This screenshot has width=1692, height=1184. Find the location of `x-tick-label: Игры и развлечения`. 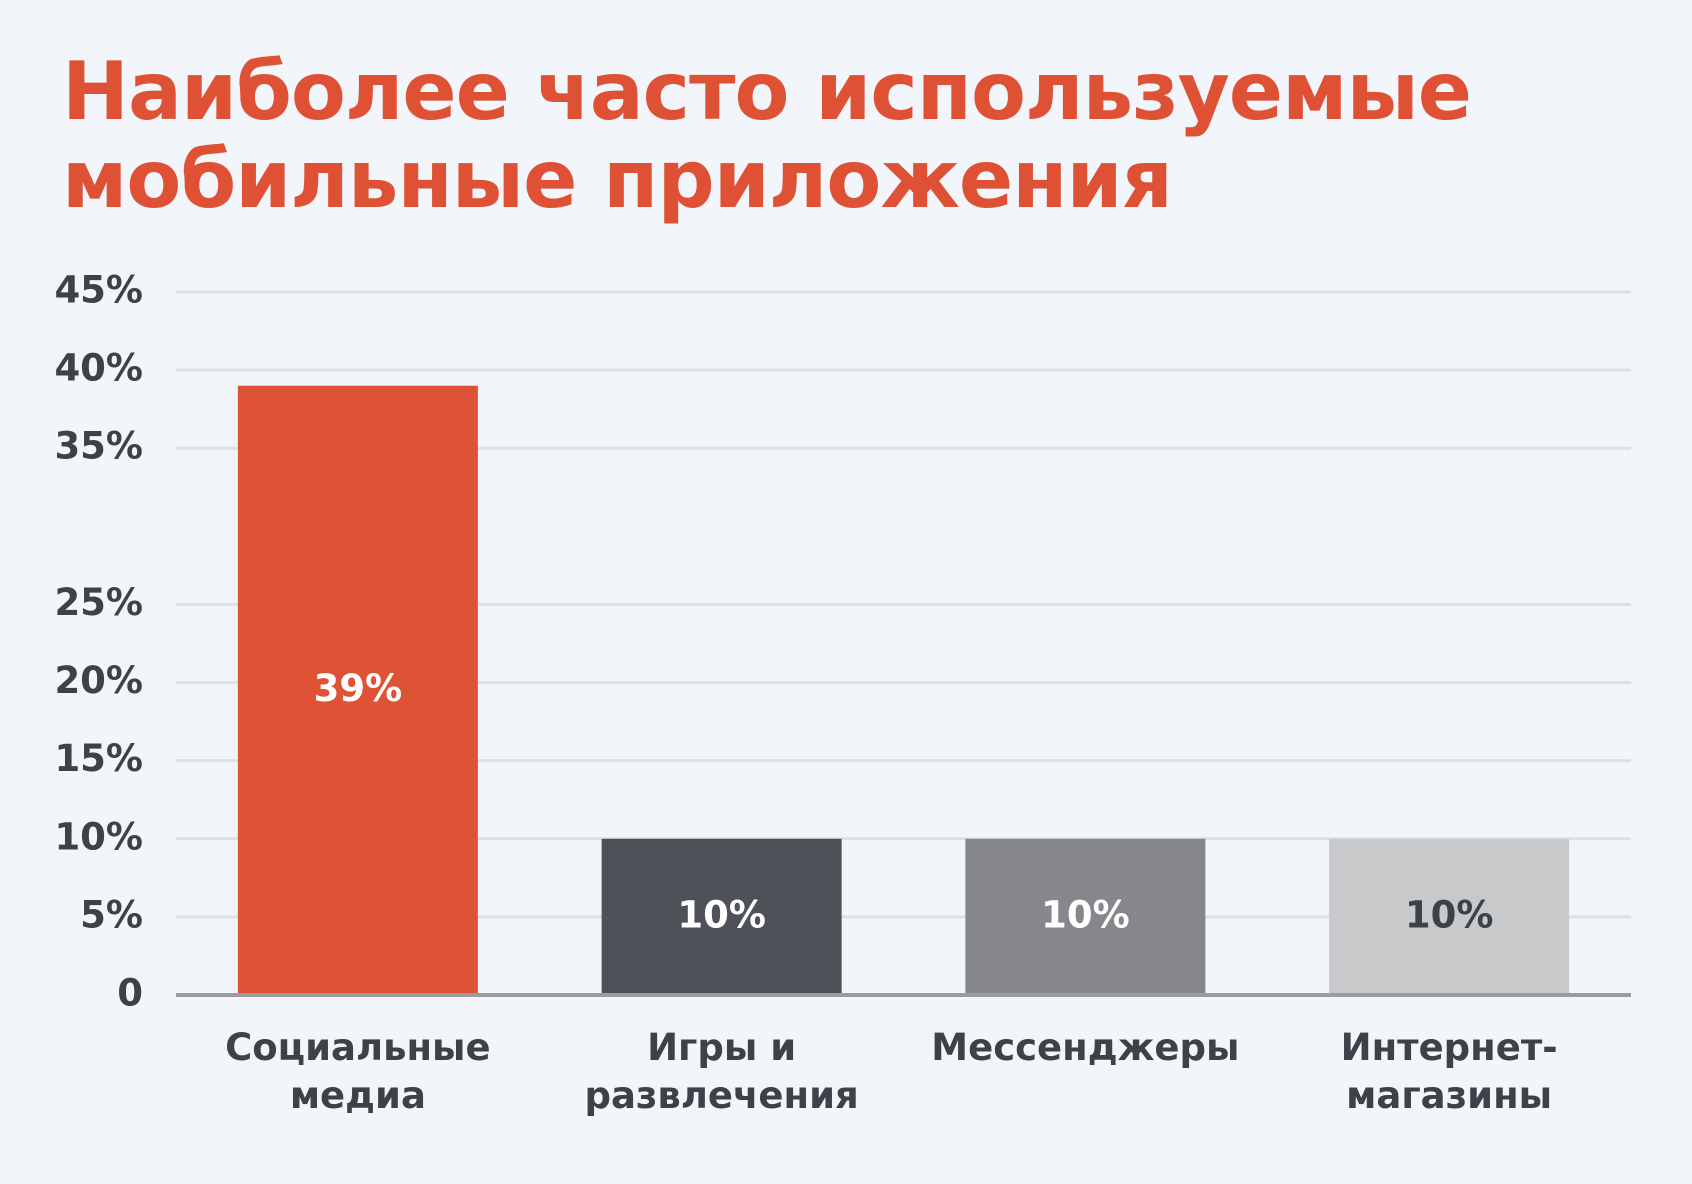

x-tick-label: Игры и развлечения is located at coordinates (721, 1071).